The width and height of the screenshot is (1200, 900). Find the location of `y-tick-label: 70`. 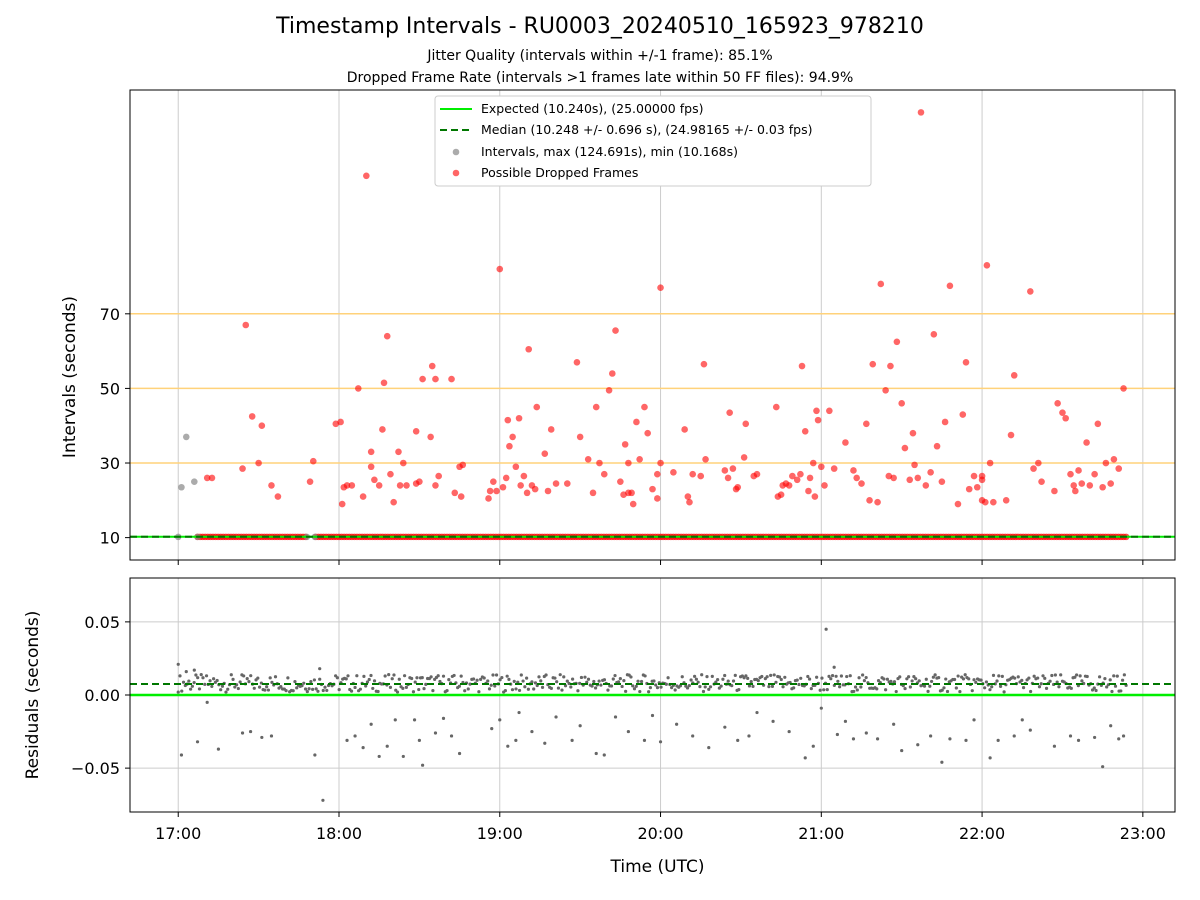

y-tick-label: 70 is located at coordinates (110, 314).